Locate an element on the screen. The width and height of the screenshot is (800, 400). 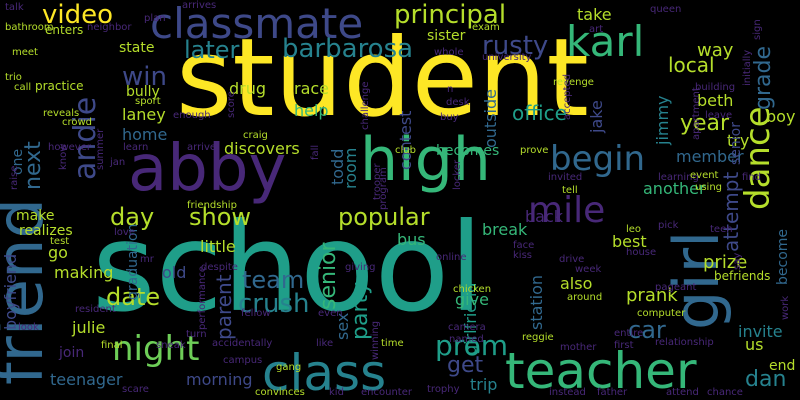
word-andie: andie is located at coordinates (85, 138).